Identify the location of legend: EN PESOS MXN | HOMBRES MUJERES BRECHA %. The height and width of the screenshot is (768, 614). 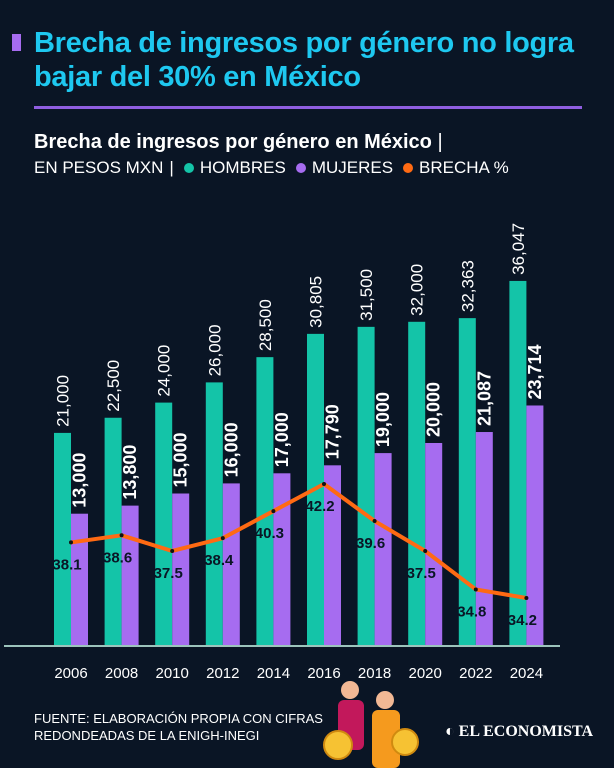
(271, 168).